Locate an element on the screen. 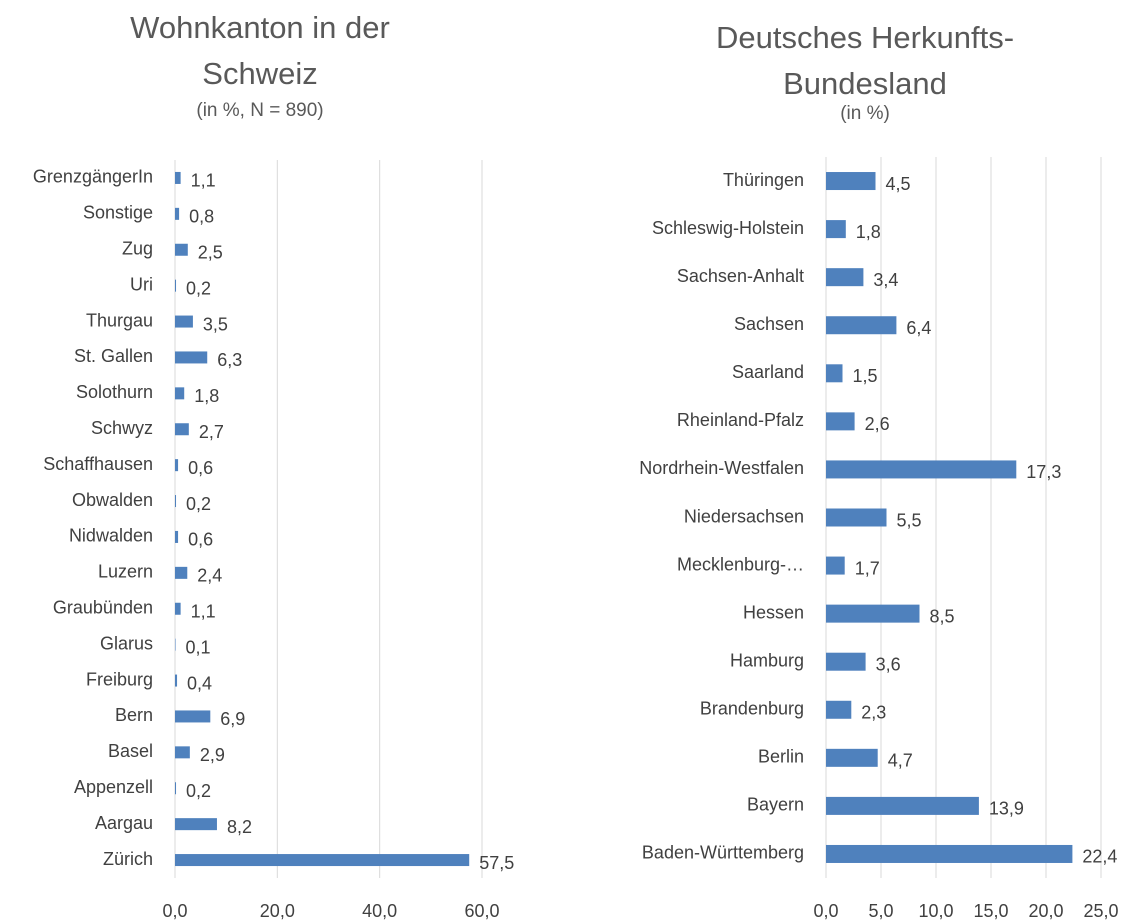 This screenshot has width=1137, height=921. y-tick-label: Niedersachsen is located at coordinates (744, 516).